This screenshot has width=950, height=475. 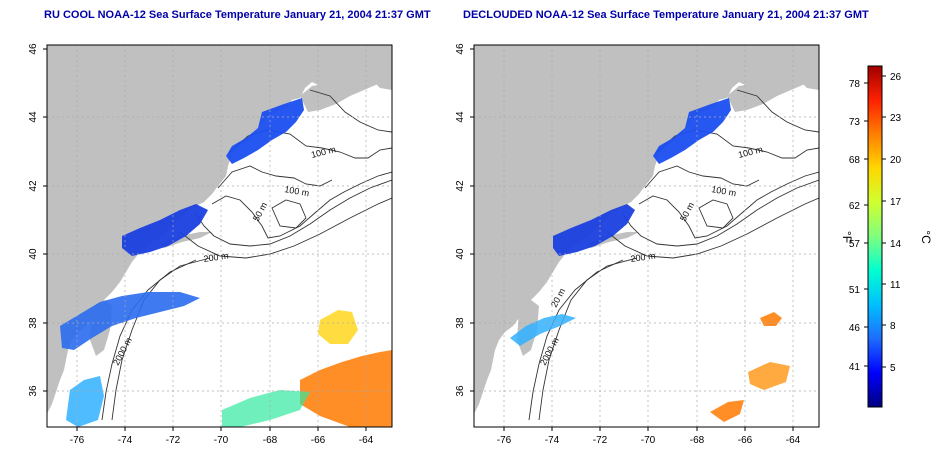 What do you see at coordinates (855, 367) in the screenshot?
I see `colorbar-f-tick: 41` at bounding box center [855, 367].